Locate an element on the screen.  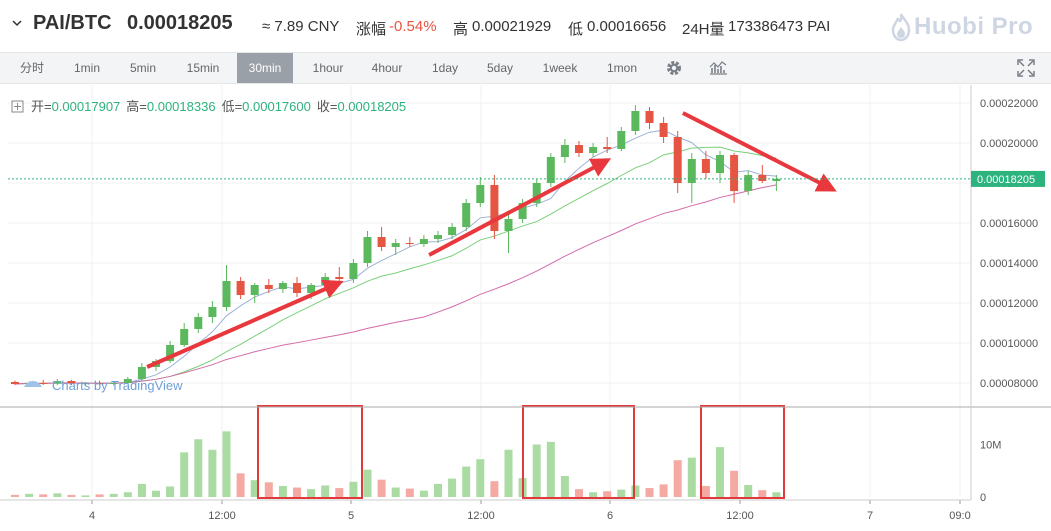
interval-1day: 1day is located at coordinates (445, 68).